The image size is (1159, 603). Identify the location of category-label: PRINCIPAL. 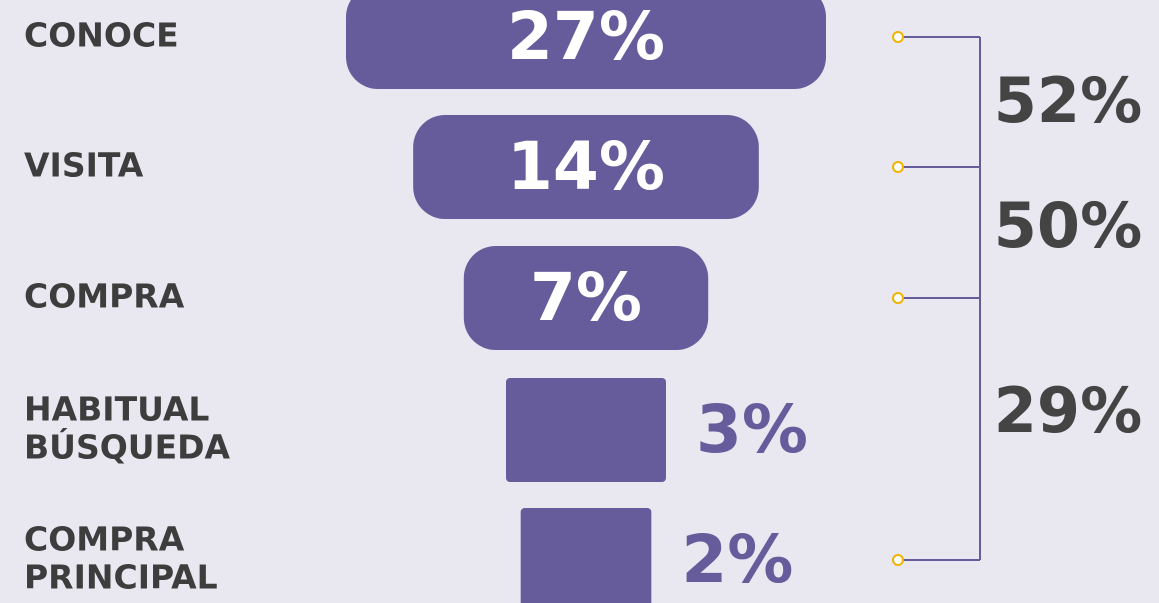
(121, 577).